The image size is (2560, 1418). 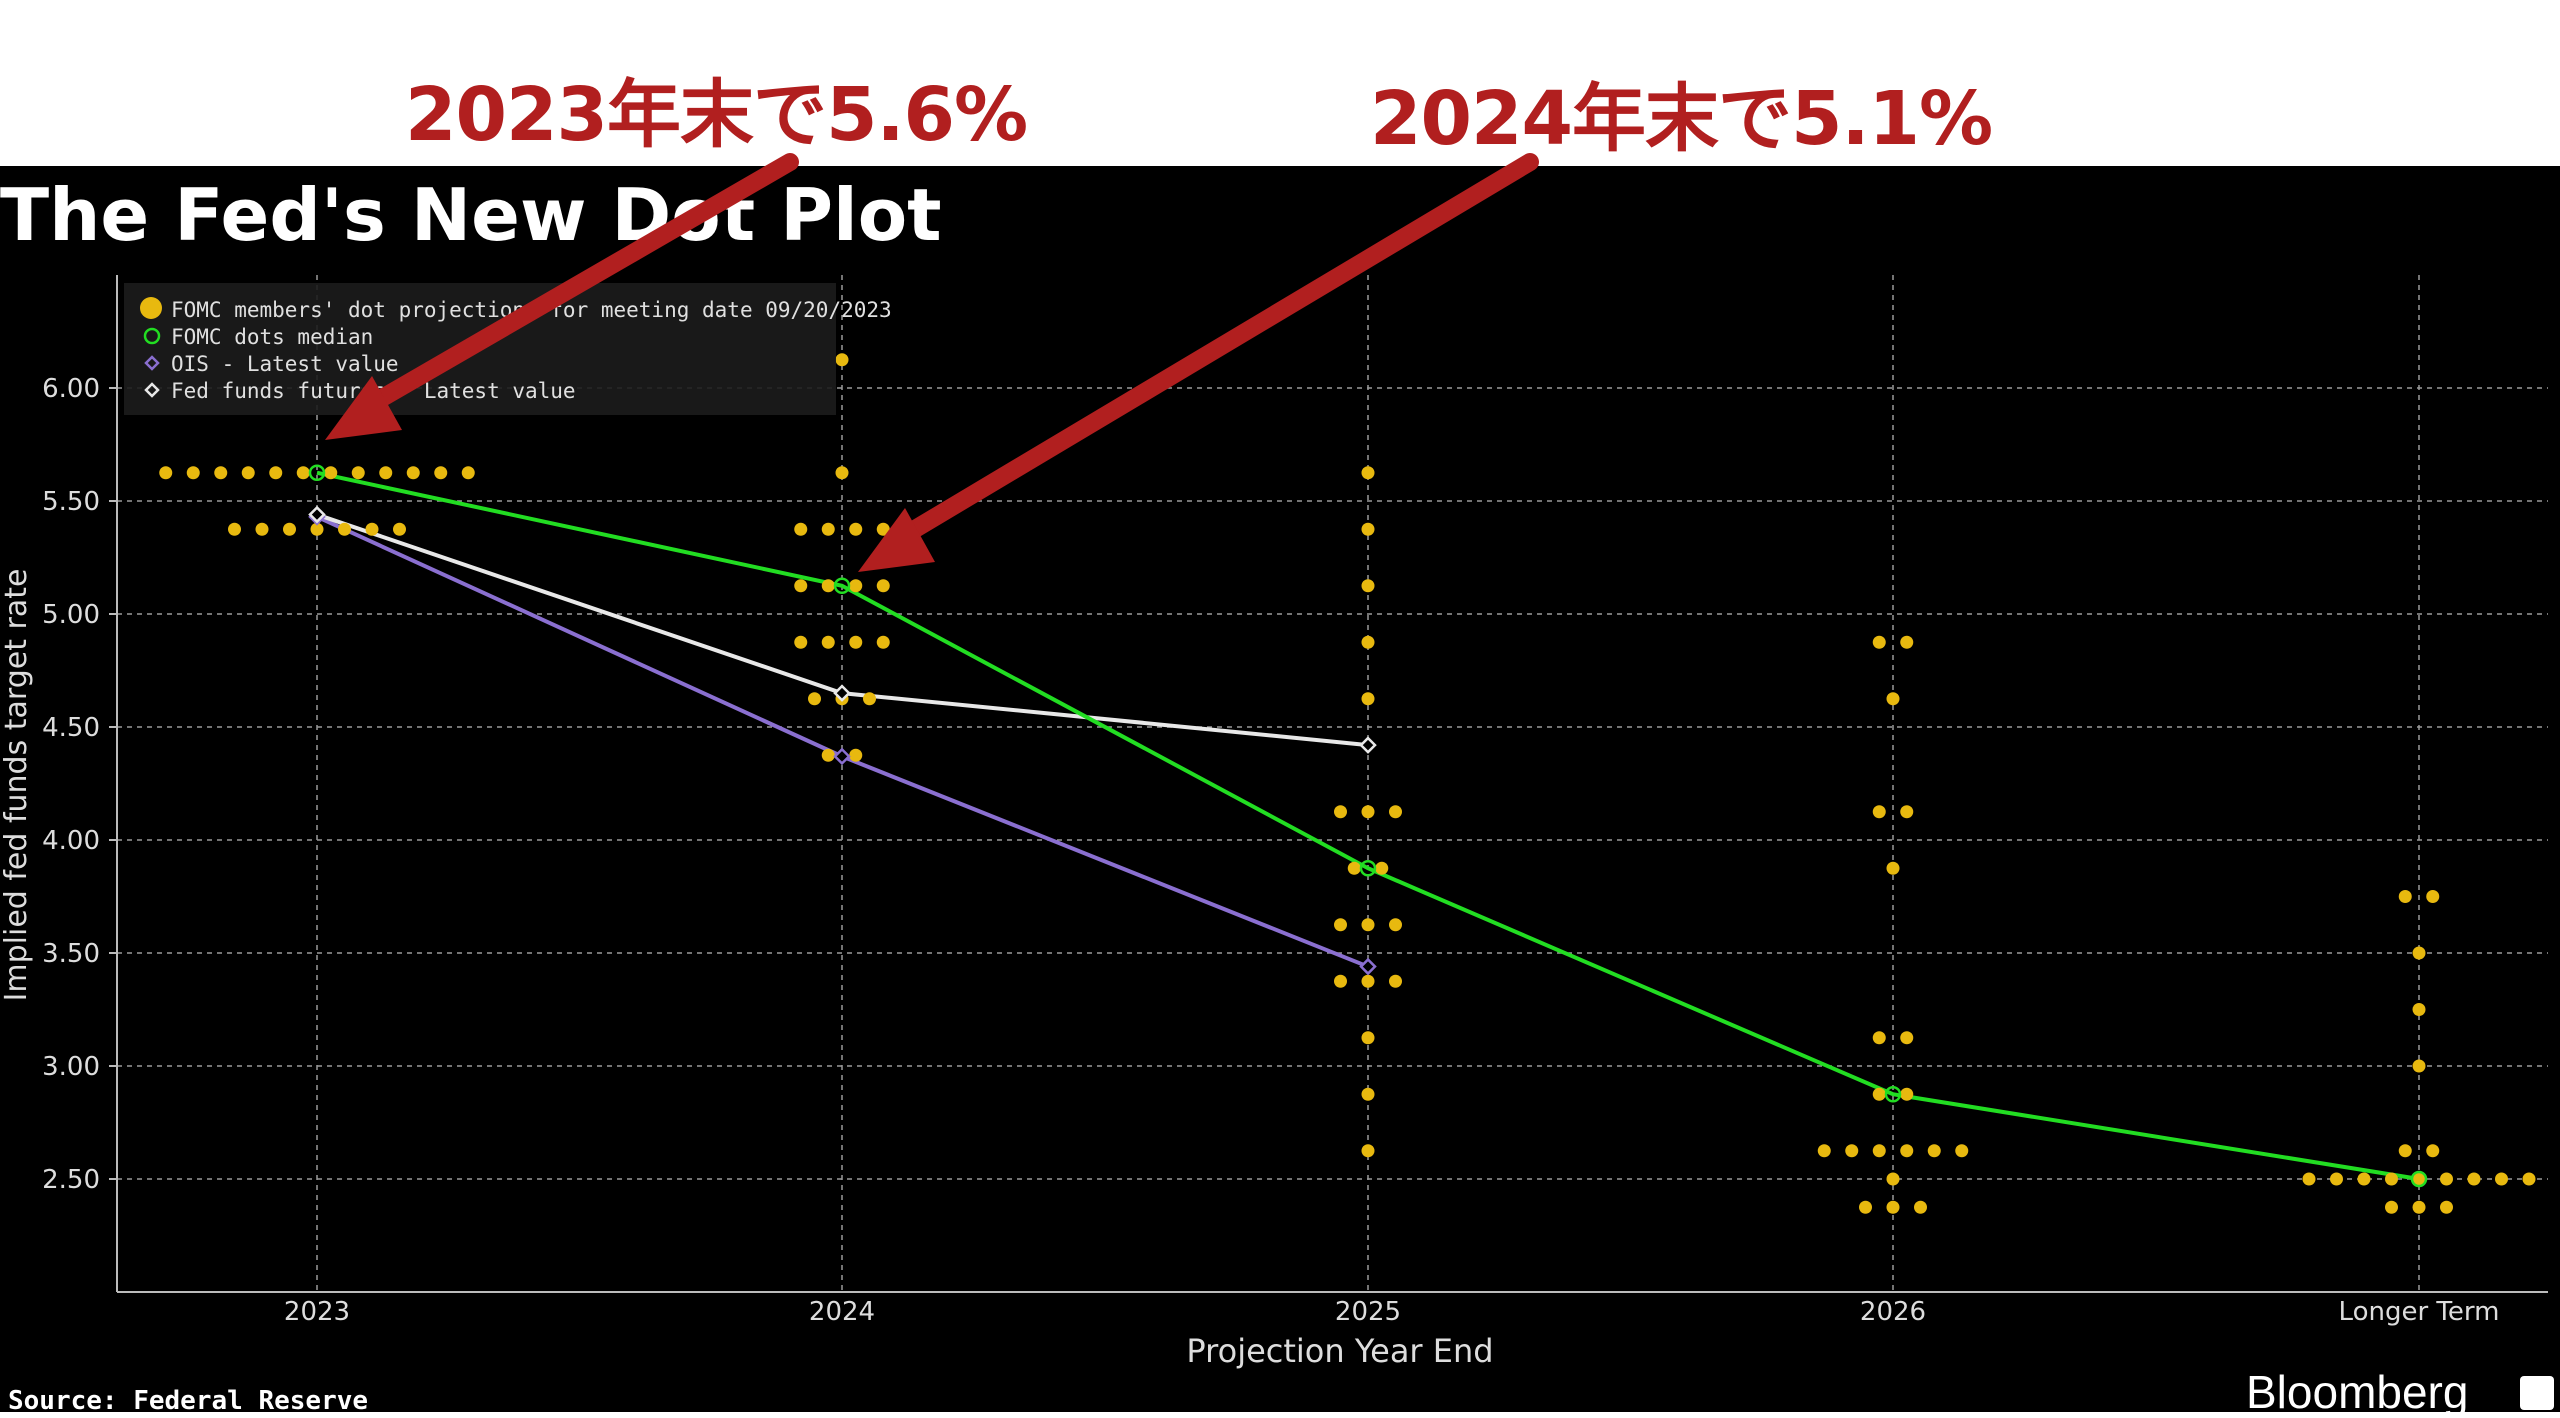 I want to click on arrow-2024-shaft, so click(x=1217, y=348).